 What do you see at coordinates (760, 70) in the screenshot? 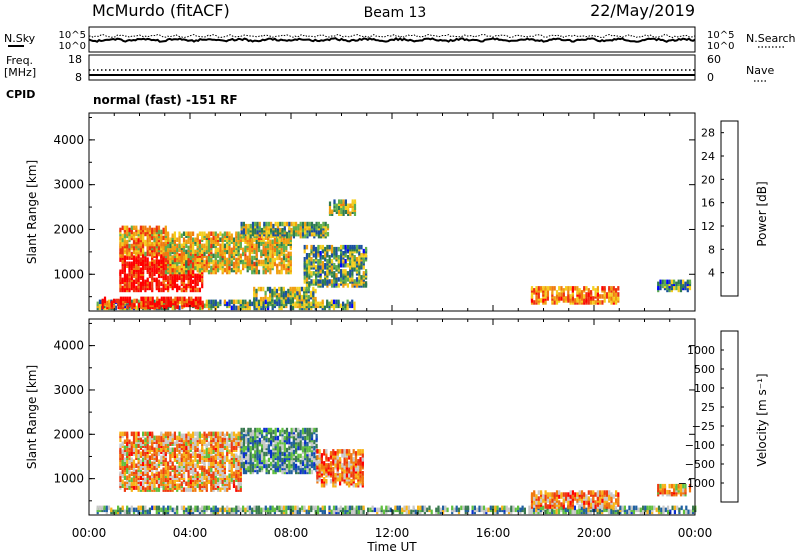
I see `nave-label: Nave` at bounding box center [760, 70].